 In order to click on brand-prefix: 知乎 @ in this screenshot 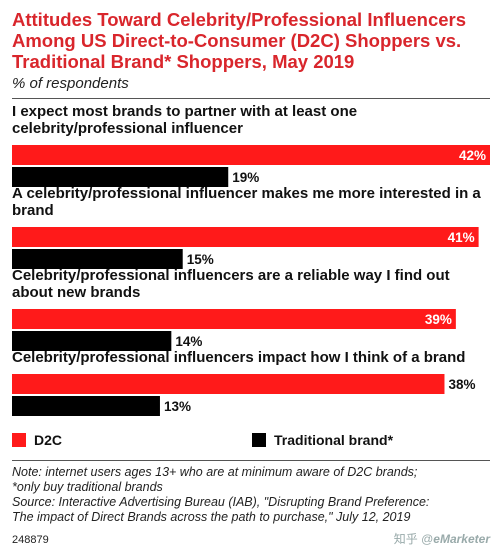, I will do `click(413, 539)`.